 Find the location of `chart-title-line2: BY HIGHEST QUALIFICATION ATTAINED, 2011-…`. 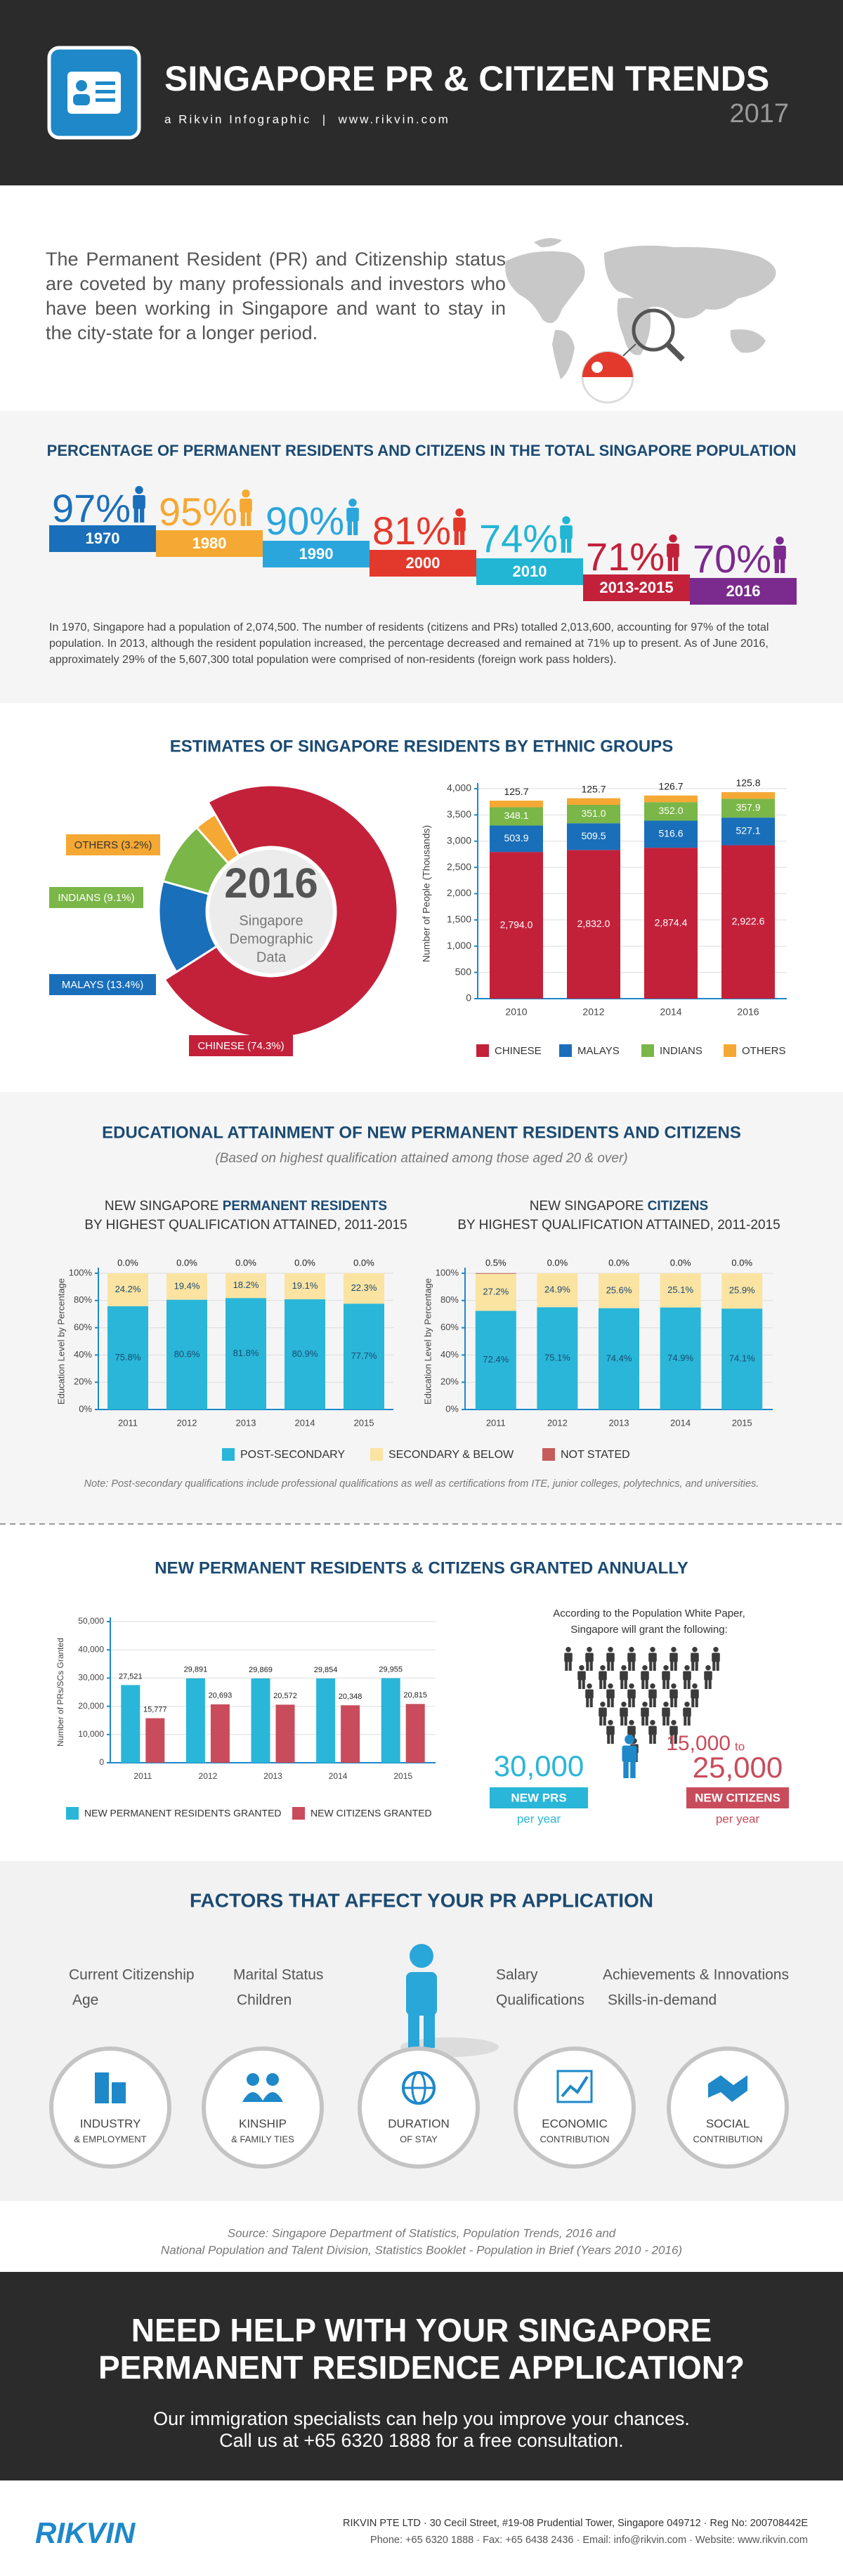

chart-title-line2: BY HIGHEST QUALIFICATION ATTAINED, 2011-… is located at coordinates (246, 1225).